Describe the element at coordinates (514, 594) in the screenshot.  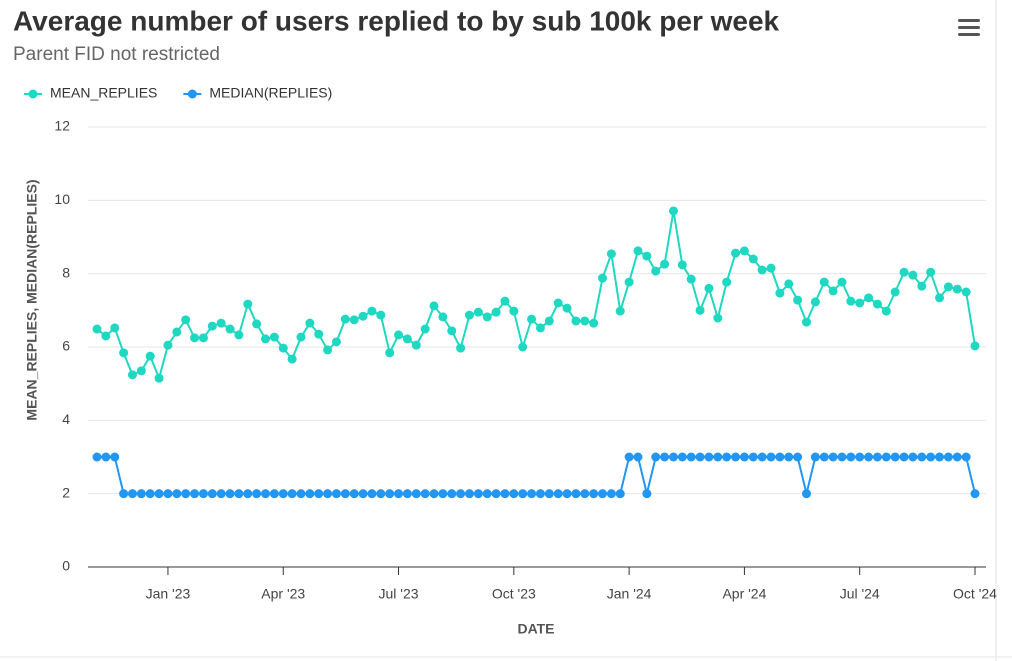
I see `x-tick-label: Oct '23` at that location.